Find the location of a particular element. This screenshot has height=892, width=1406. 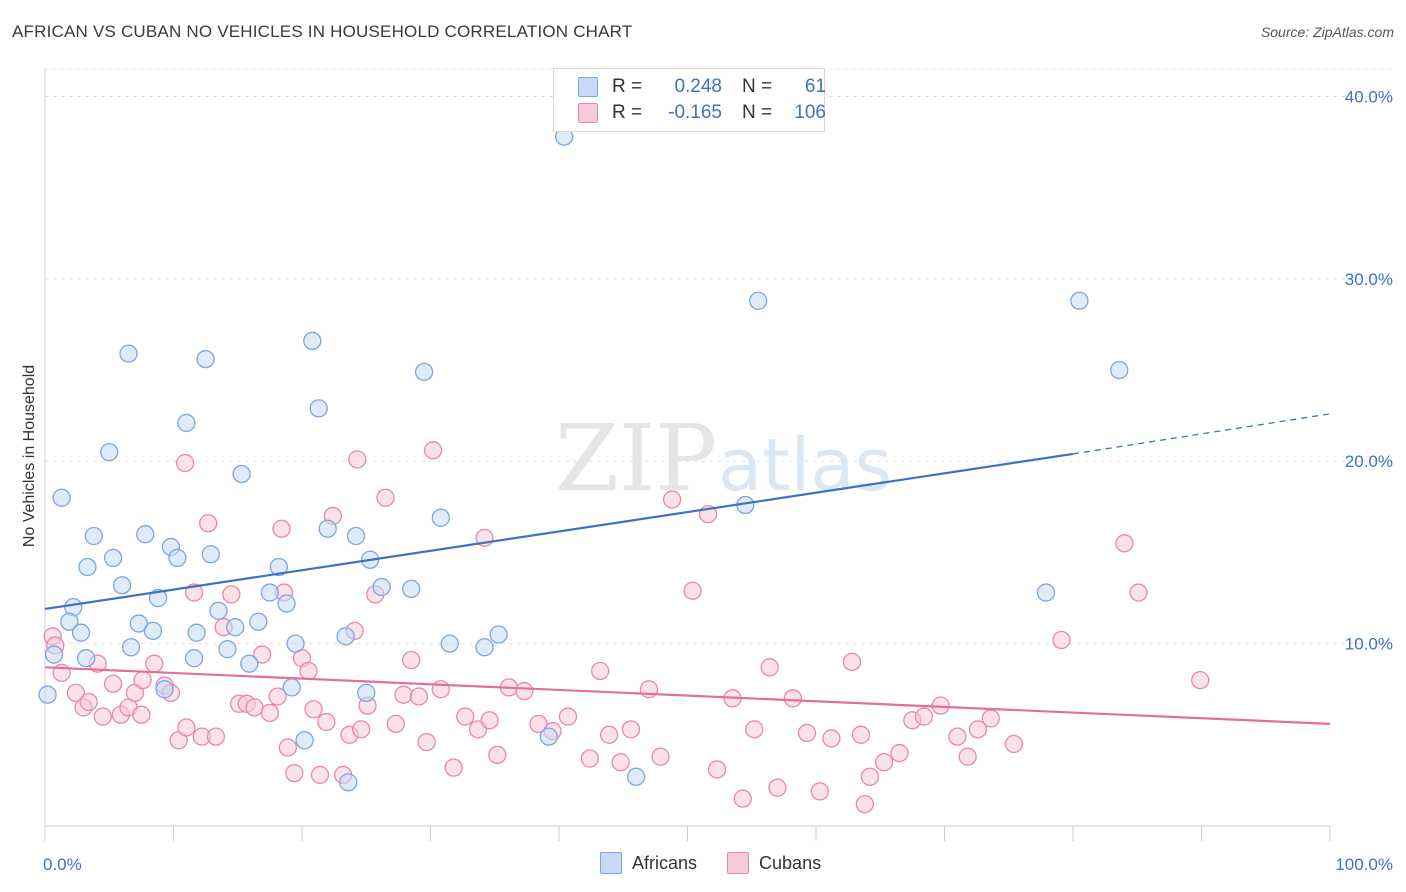

y-axis-label: No Vehicles in Household is located at coordinates (29, 456).